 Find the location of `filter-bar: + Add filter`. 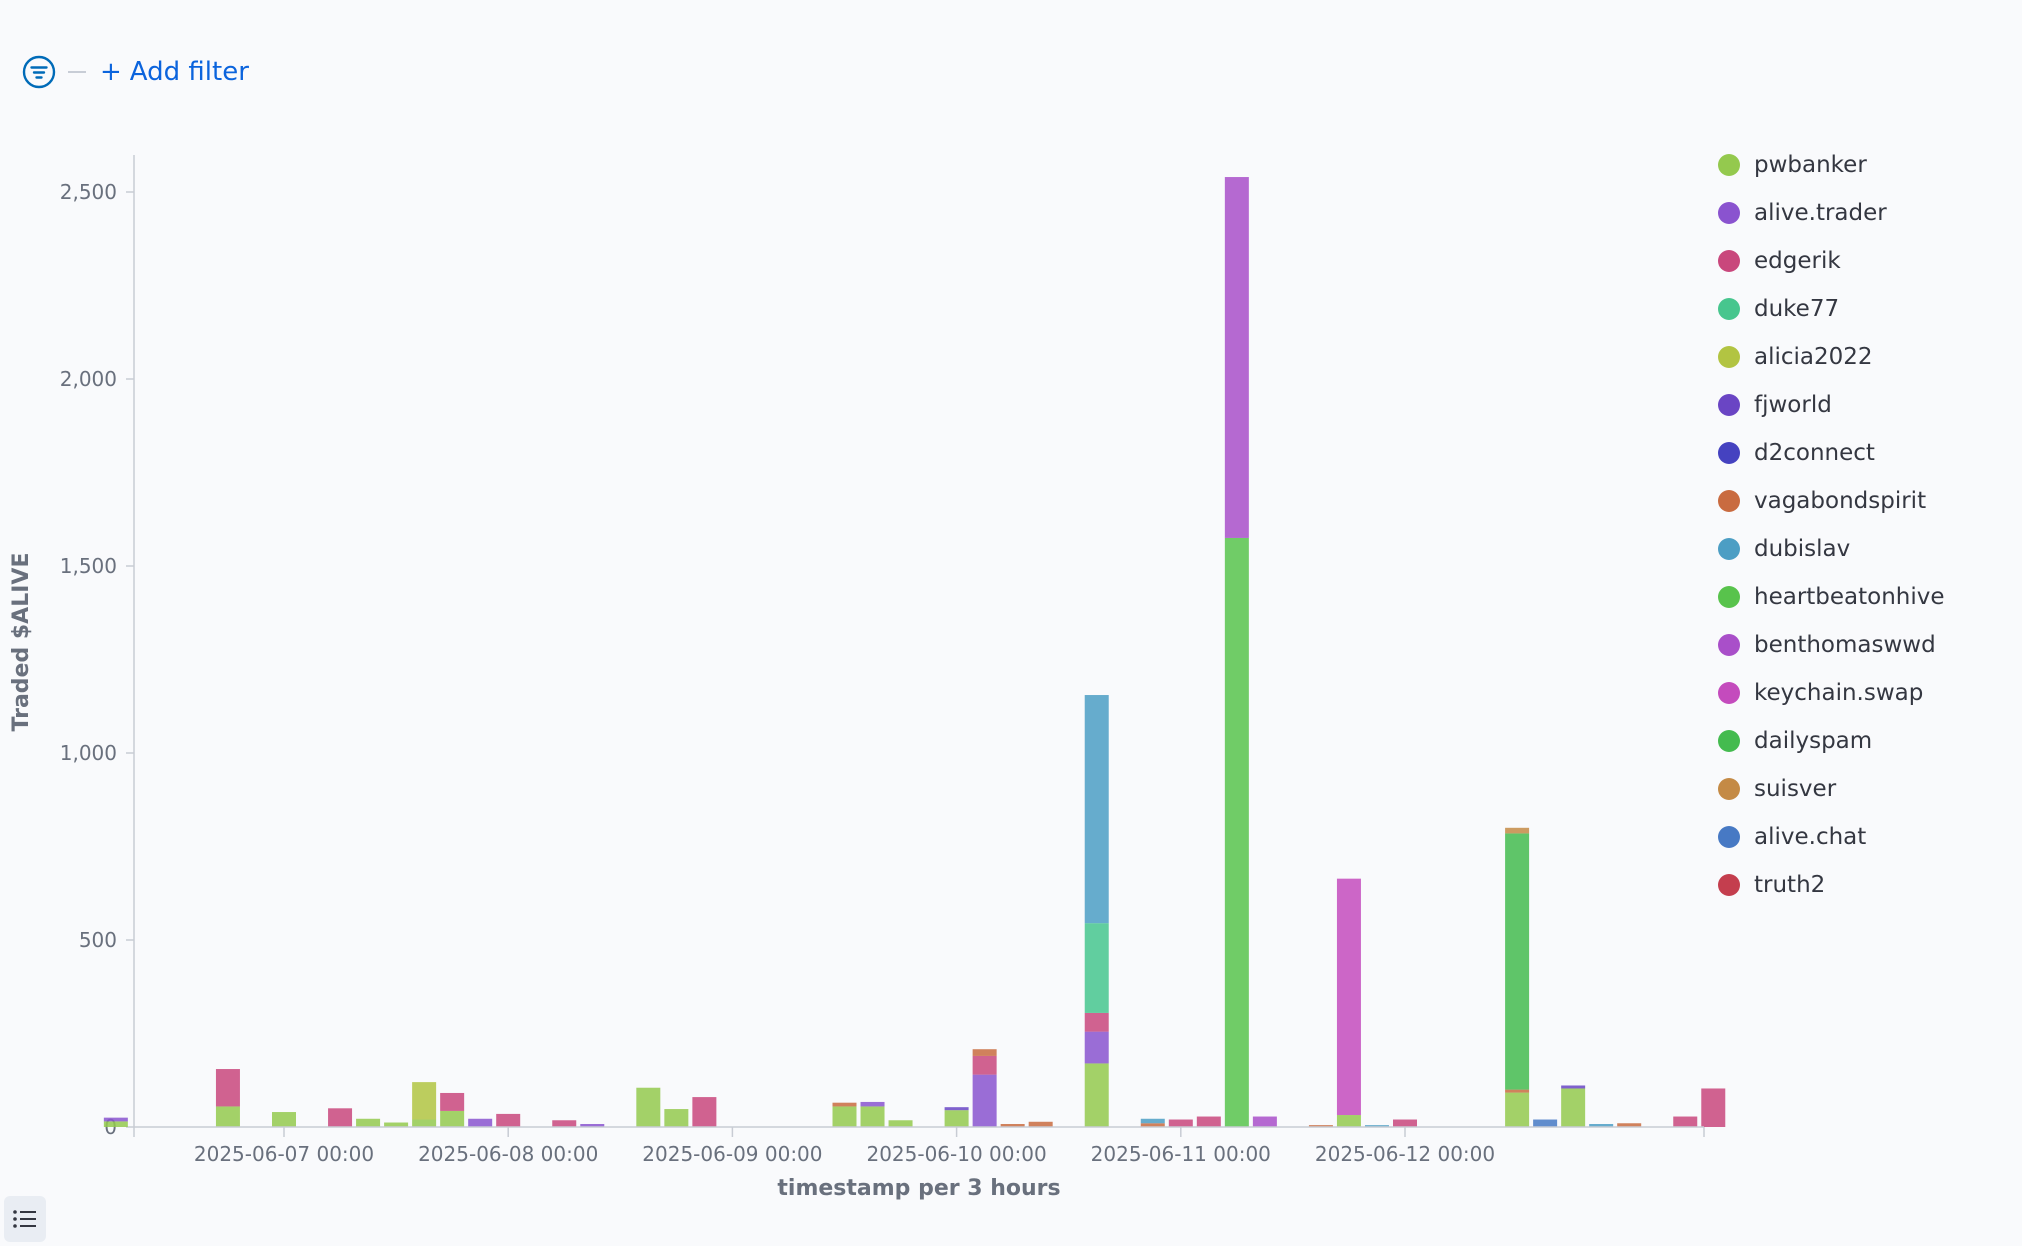

filter-bar: + Add filter is located at coordinates (135, 72).